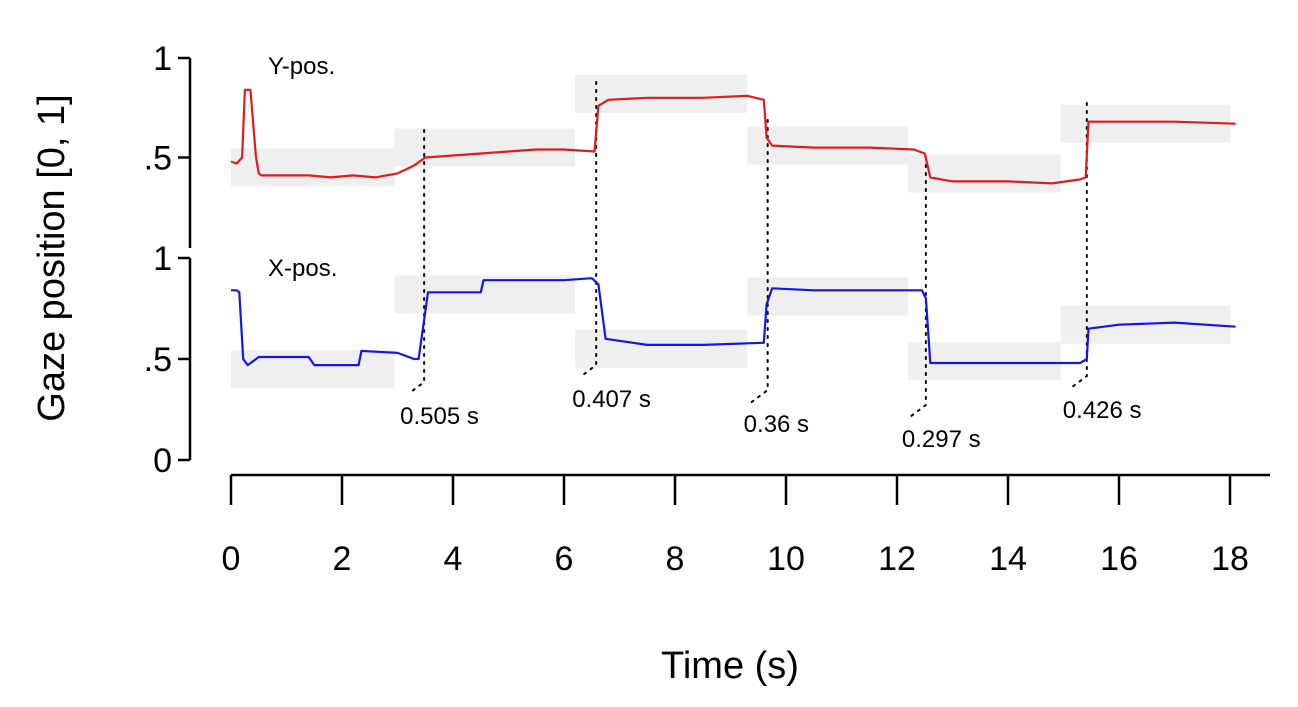  Describe the element at coordinates (786, 559) in the screenshot. I see `x-axis-tick-label: 10` at that location.